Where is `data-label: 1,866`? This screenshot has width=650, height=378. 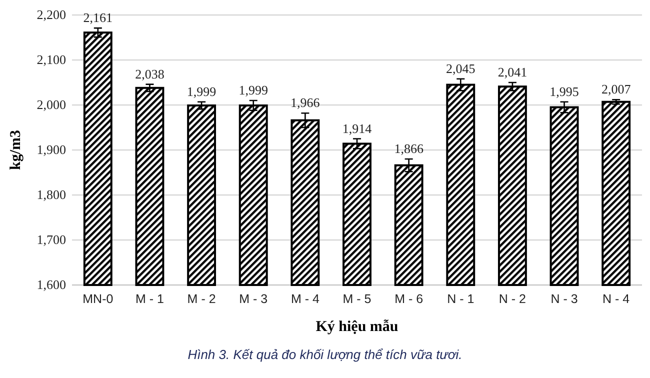 data-label: 1,866 is located at coordinates (409, 148).